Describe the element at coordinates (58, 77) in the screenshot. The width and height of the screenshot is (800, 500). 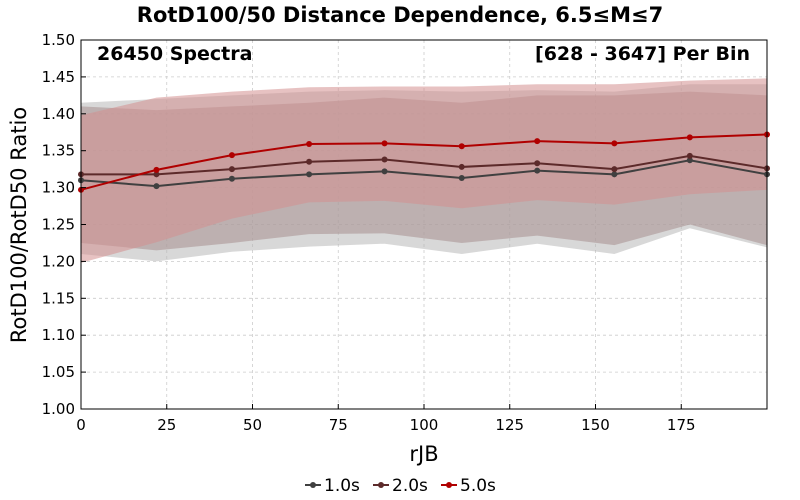
I see `y-tick-label: 1.45` at that location.